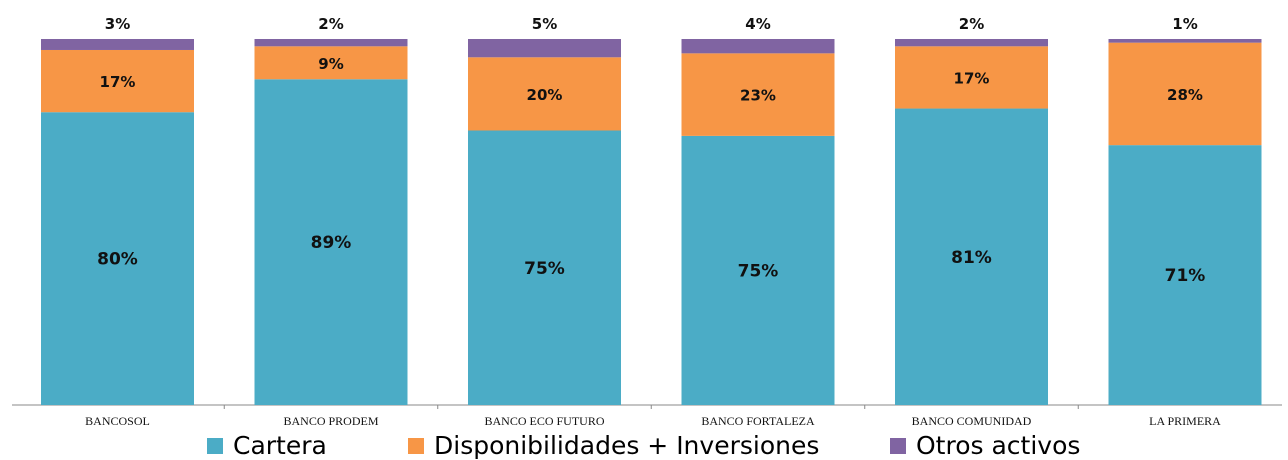  I want to click on bar-segment-disponibilidades-inversiones-banco-fortaleza, so click(758, 94).